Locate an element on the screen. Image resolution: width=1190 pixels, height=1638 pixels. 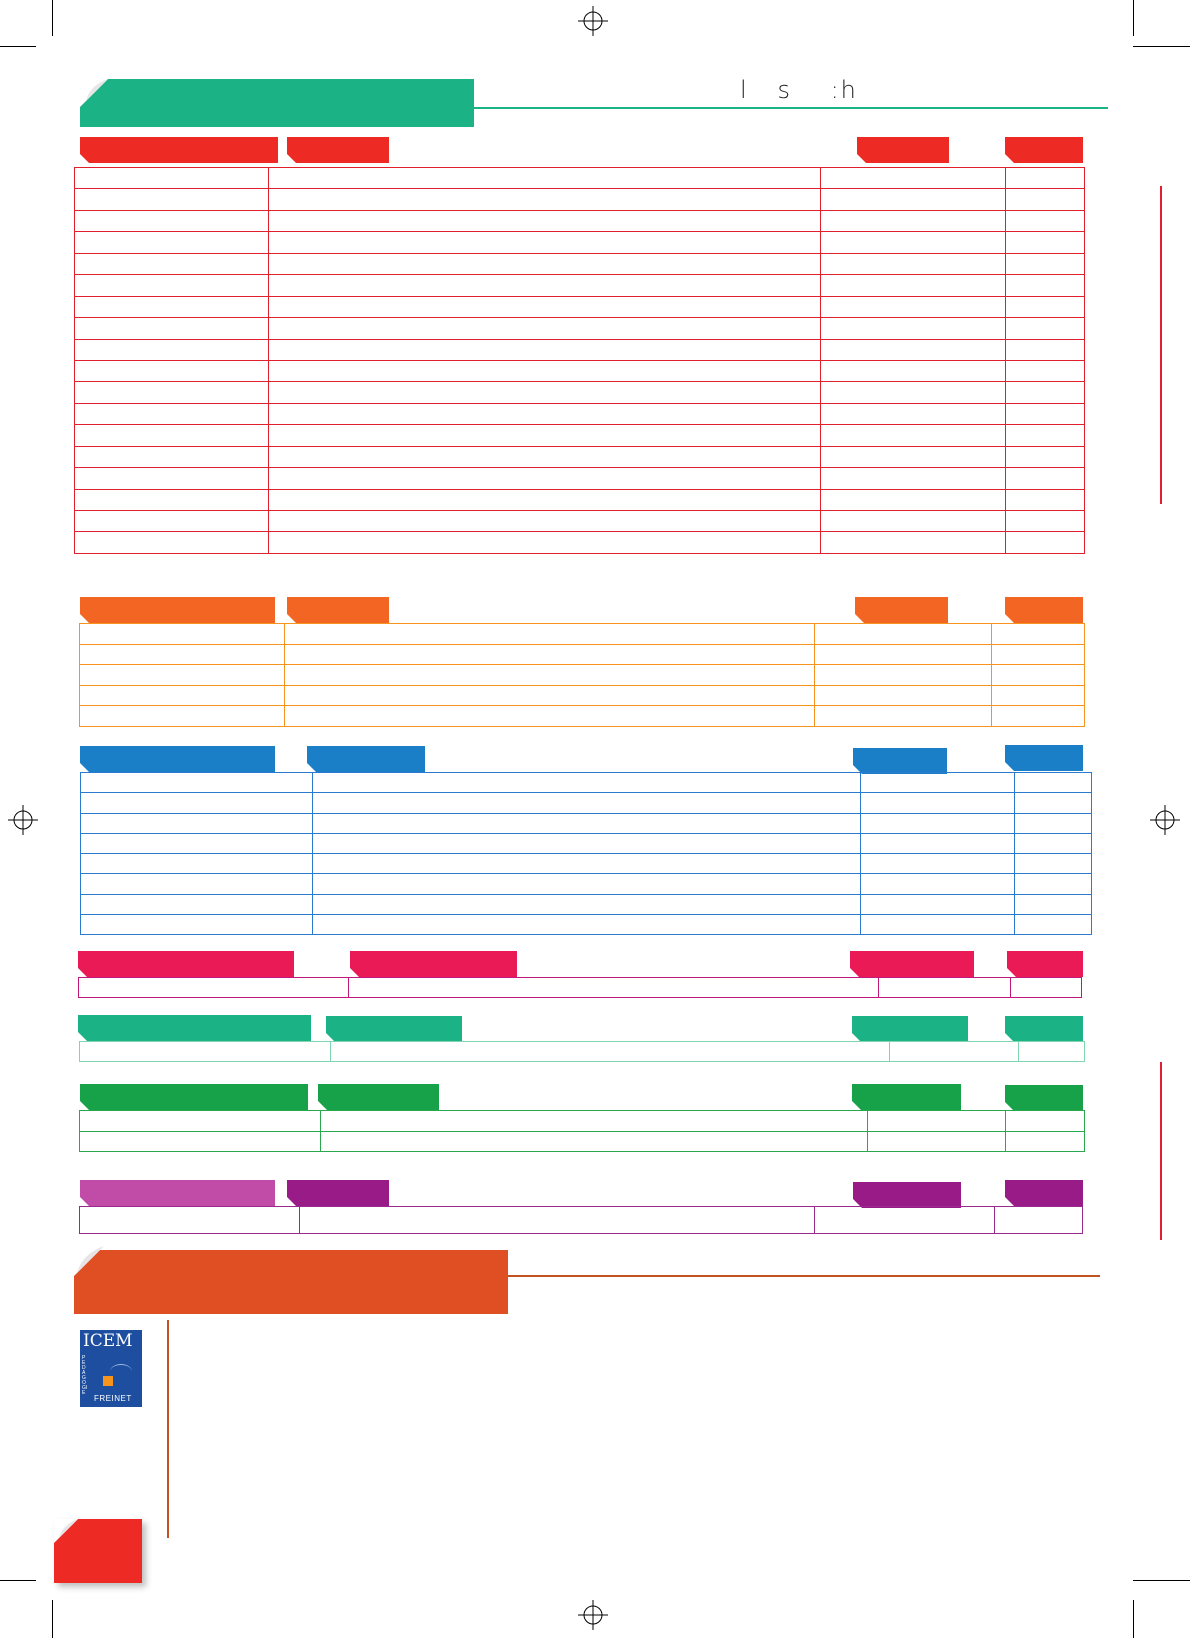
footer-rule is located at coordinates (804, 1276).